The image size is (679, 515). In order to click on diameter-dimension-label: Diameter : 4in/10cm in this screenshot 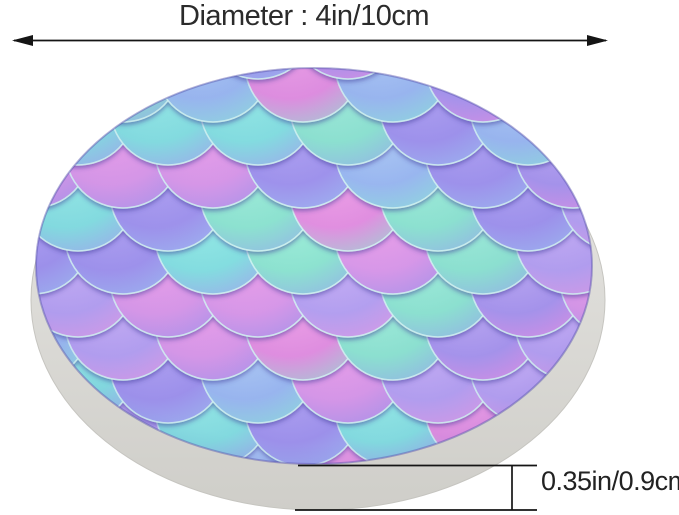, I will do `click(304, 16)`.